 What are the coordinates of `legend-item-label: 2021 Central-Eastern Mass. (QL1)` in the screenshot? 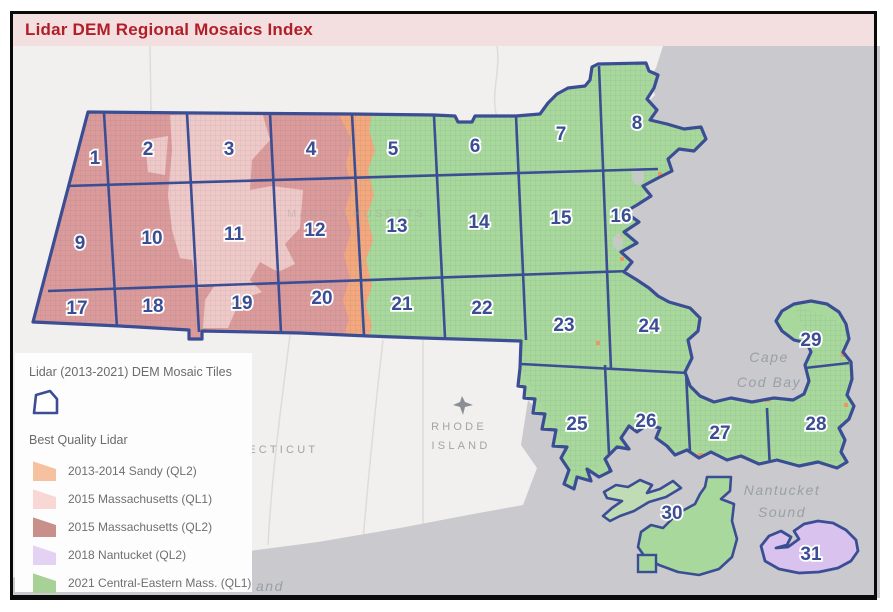 It's located at (160, 583).